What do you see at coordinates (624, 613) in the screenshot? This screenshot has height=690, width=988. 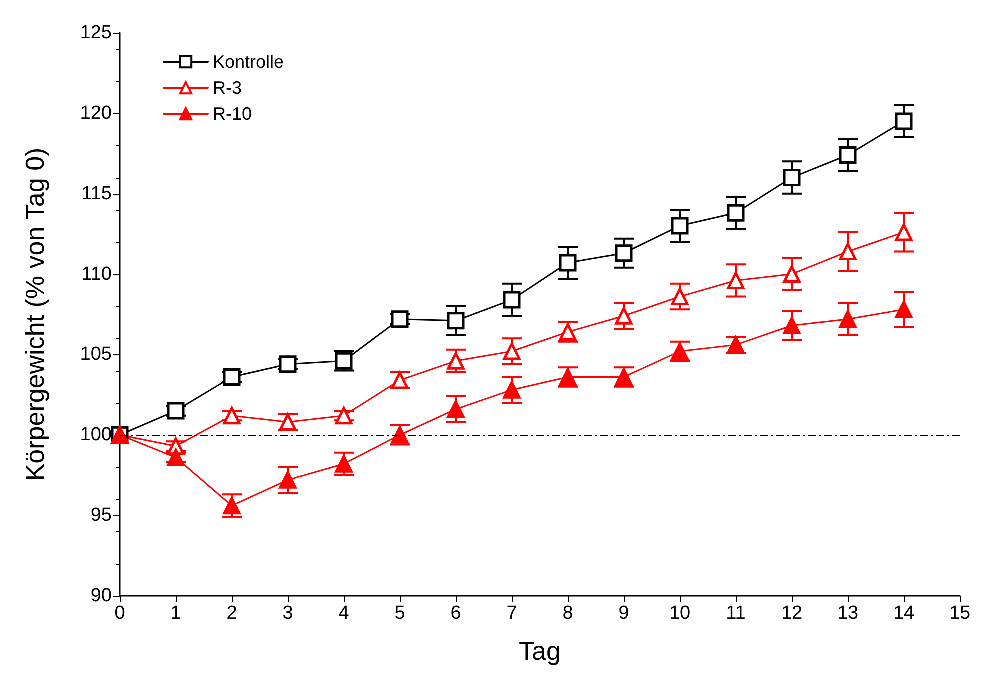 I see `x-tick-label: 9` at bounding box center [624, 613].